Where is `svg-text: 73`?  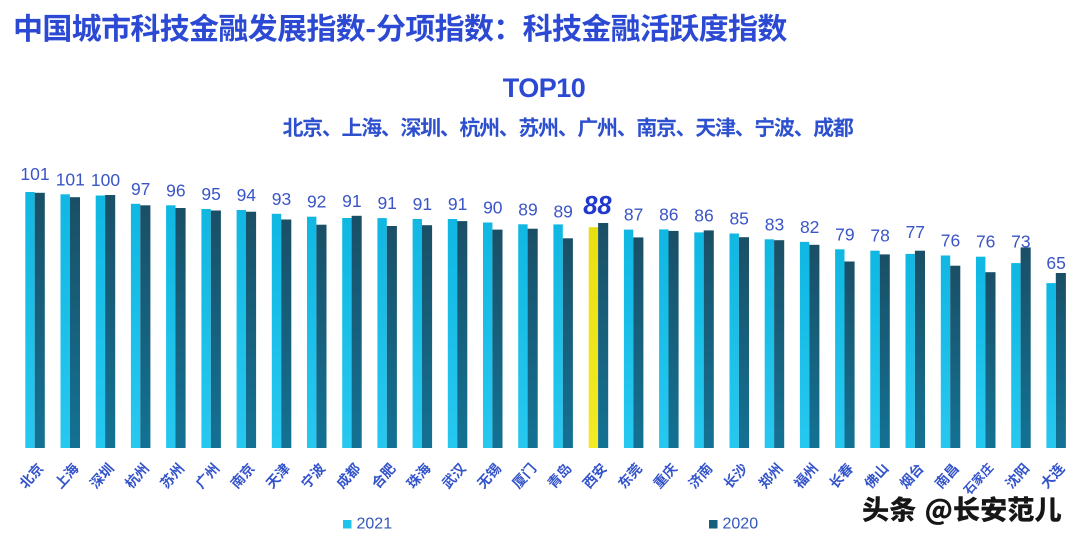
svg-text: 73 is located at coordinates (1020, 242).